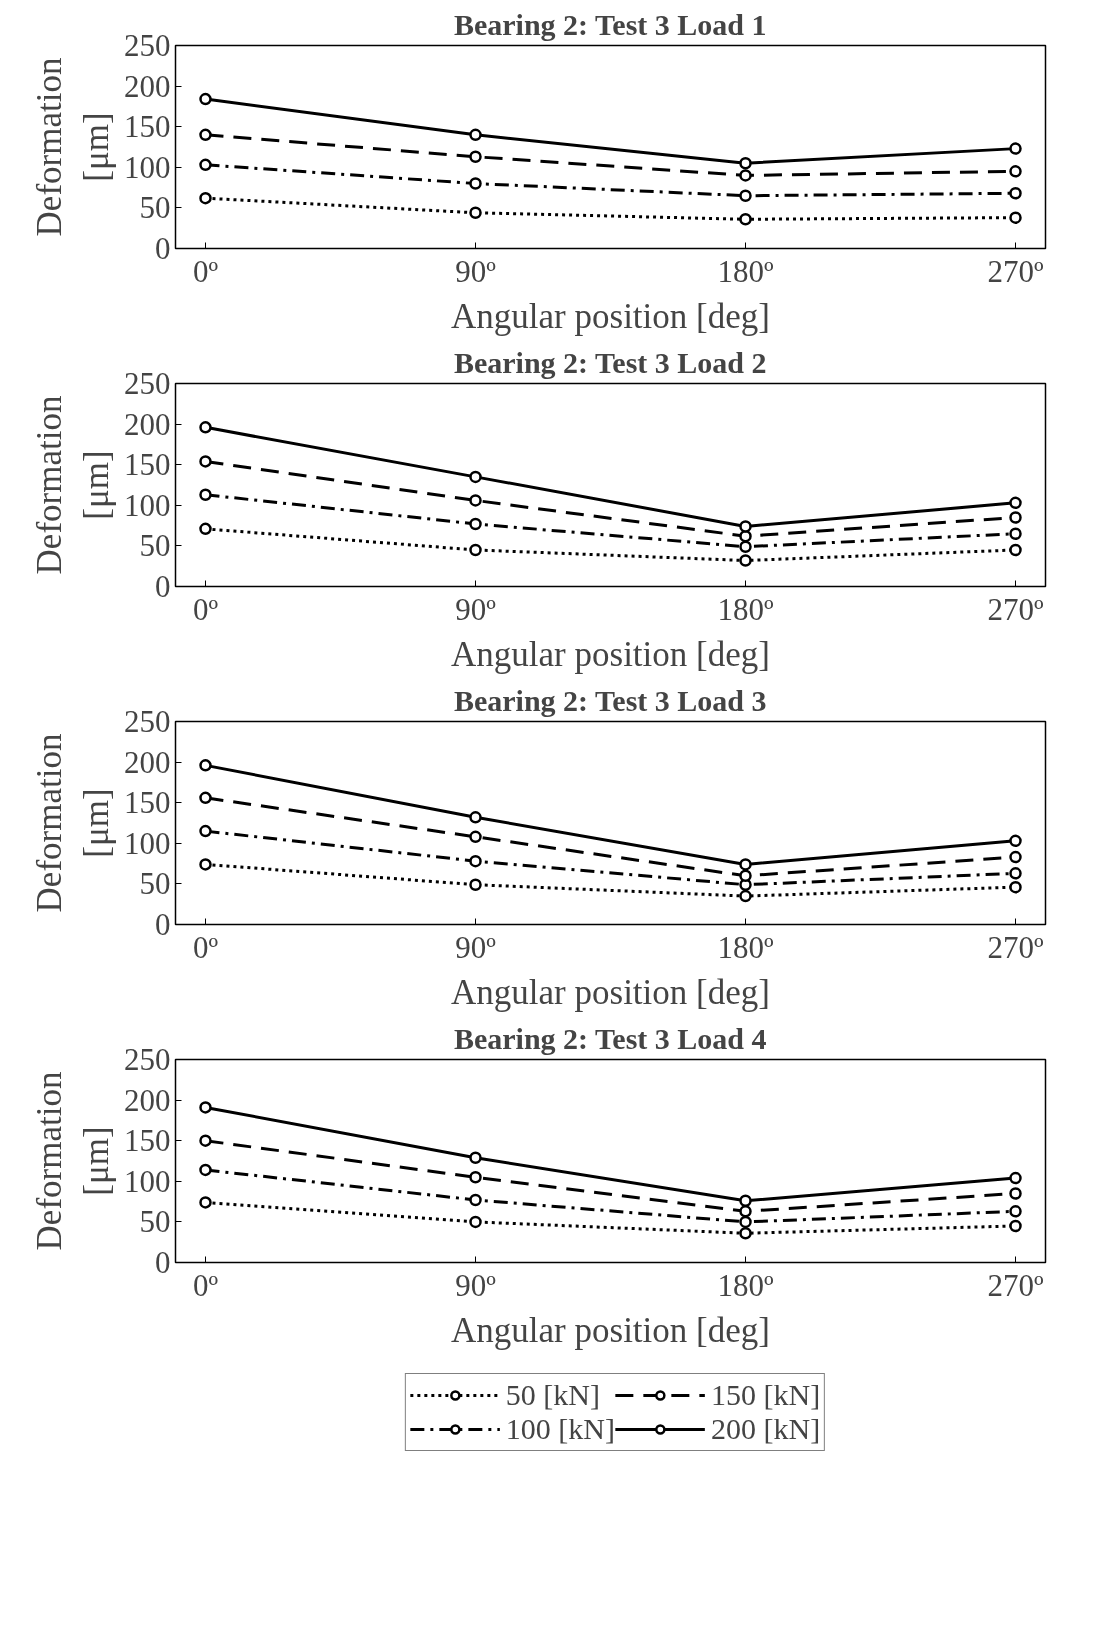  What do you see at coordinates (610, 362) in the screenshot?
I see `chart-title: Bearing 2: Test 3 Load 2` at bounding box center [610, 362].